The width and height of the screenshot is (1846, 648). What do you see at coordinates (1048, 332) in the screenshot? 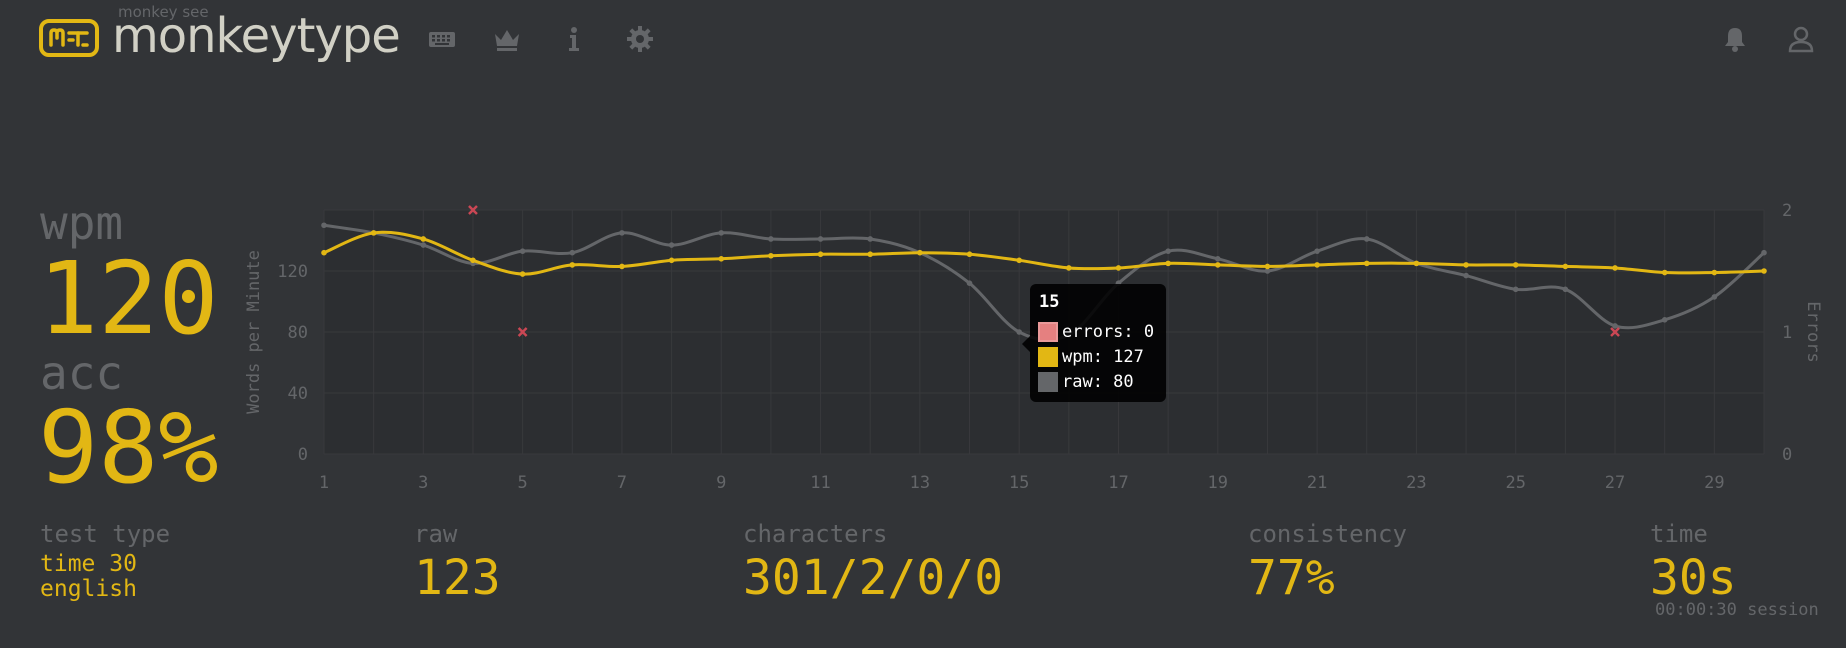
I see `errors-swatch` at bounding box center [1048, 332].